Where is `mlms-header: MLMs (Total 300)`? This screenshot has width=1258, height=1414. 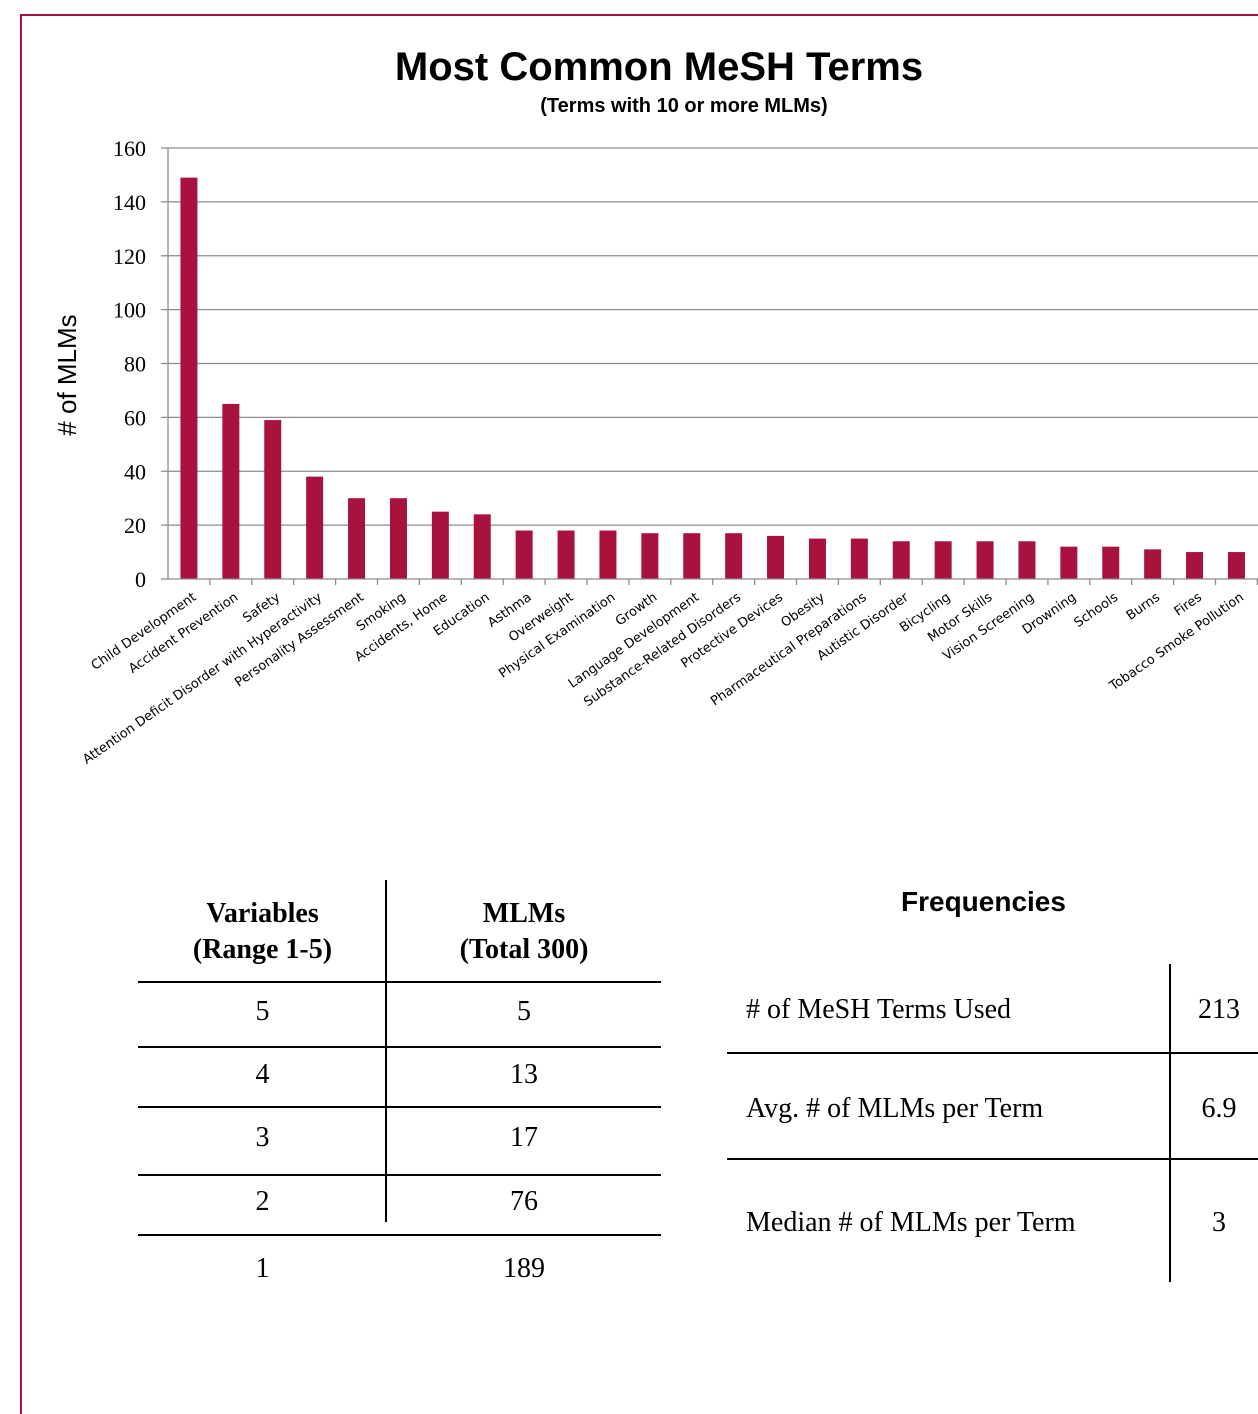
mlms-header: MLMs (Total 300) is located at coordinates (524, 932).